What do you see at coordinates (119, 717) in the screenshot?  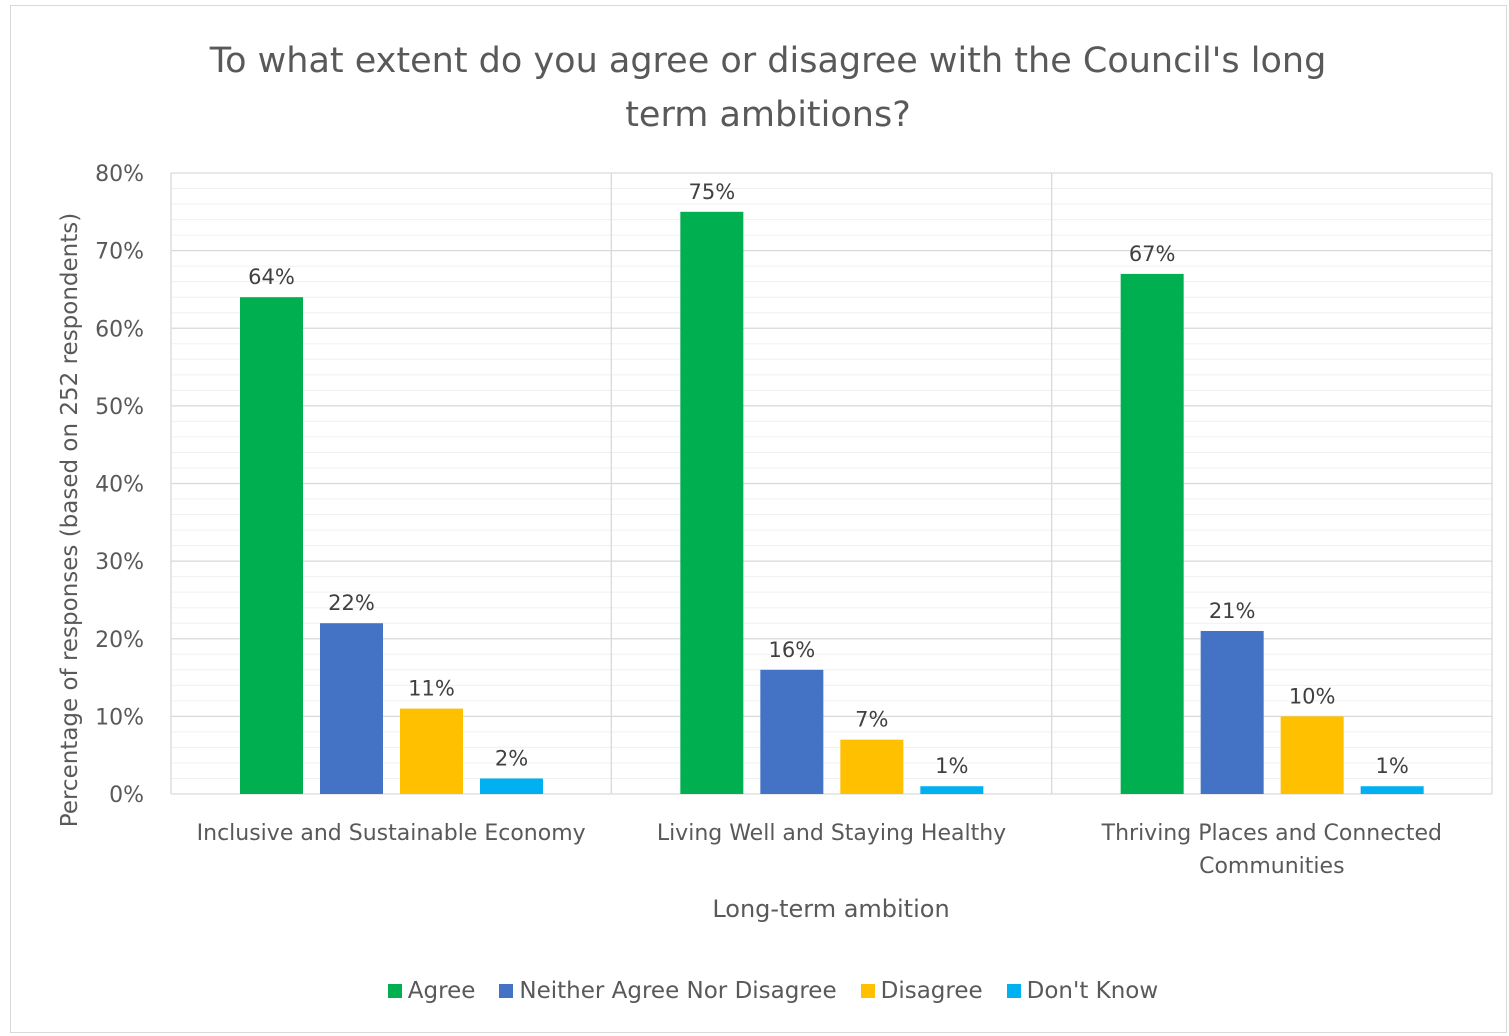 I see `y-tick-label: 10%` at bounding box center [119, 717].